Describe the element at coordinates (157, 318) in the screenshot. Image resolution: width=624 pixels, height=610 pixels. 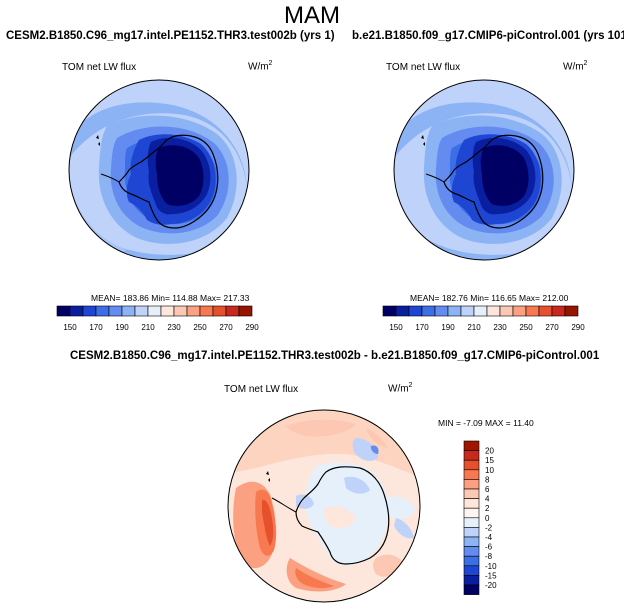
I see `colorbar-panel-1: 150 170 190 210 230 250 270 290` at that location.